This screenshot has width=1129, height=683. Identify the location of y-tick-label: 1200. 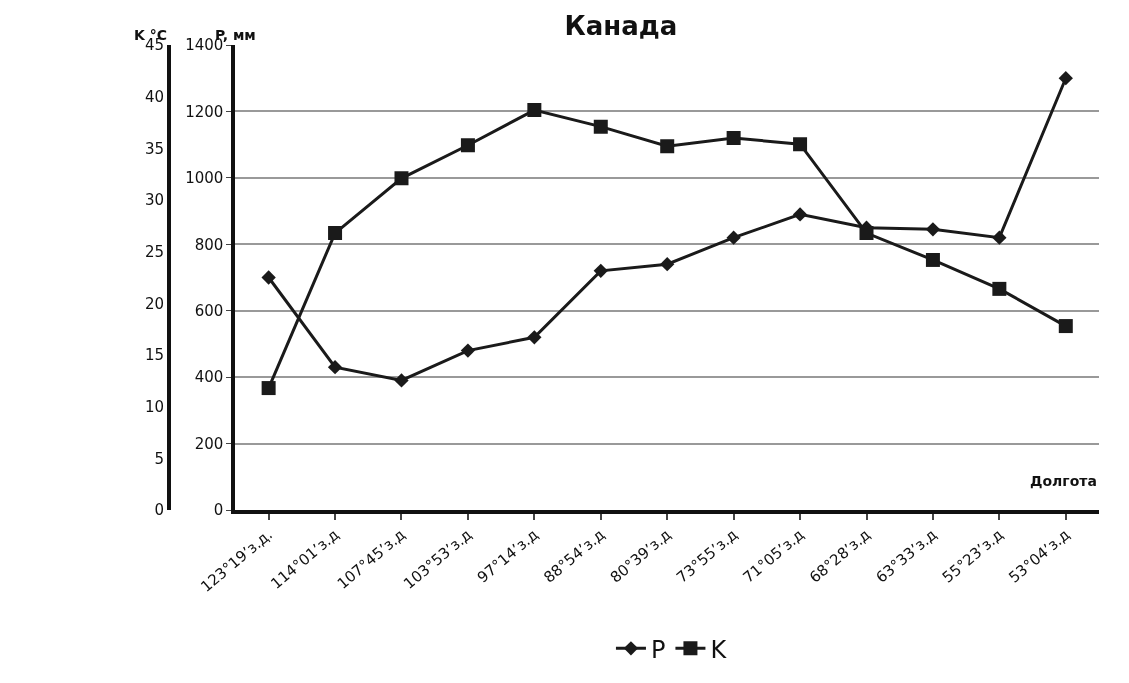
(204, 111).